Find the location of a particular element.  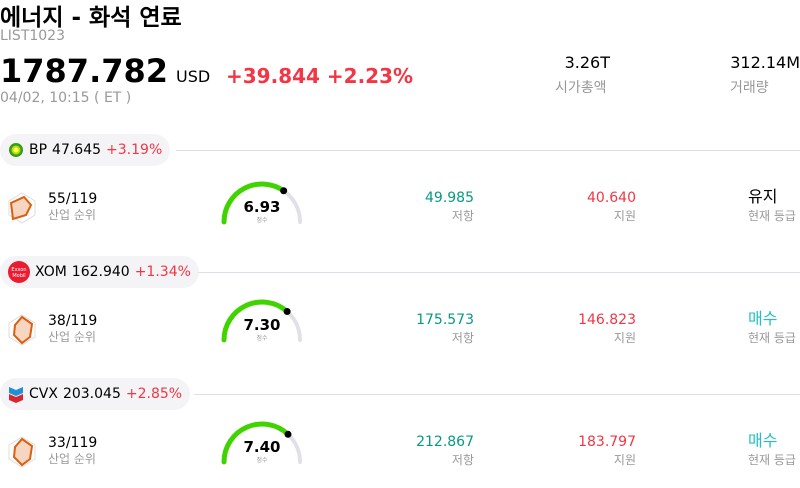

currency: USD is located at coordinates (193, 76).